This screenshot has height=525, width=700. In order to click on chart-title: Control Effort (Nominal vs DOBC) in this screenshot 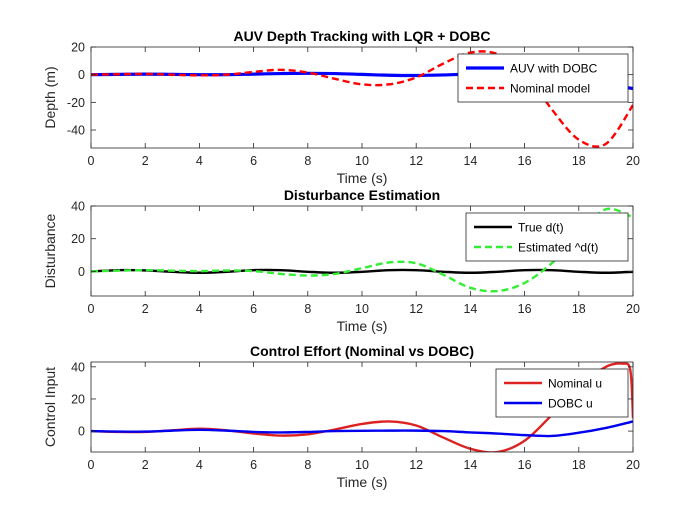, I will do `click(362, 351)`.